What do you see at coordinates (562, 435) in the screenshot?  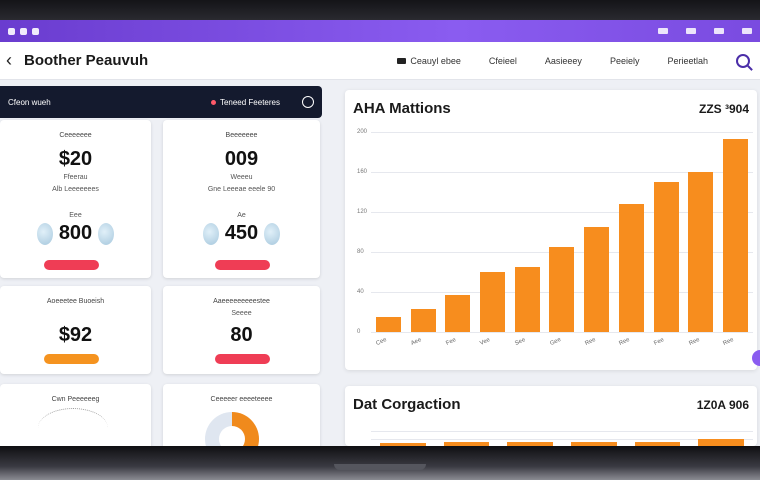 I see `bar-chart` at bounding box center [562, 435].